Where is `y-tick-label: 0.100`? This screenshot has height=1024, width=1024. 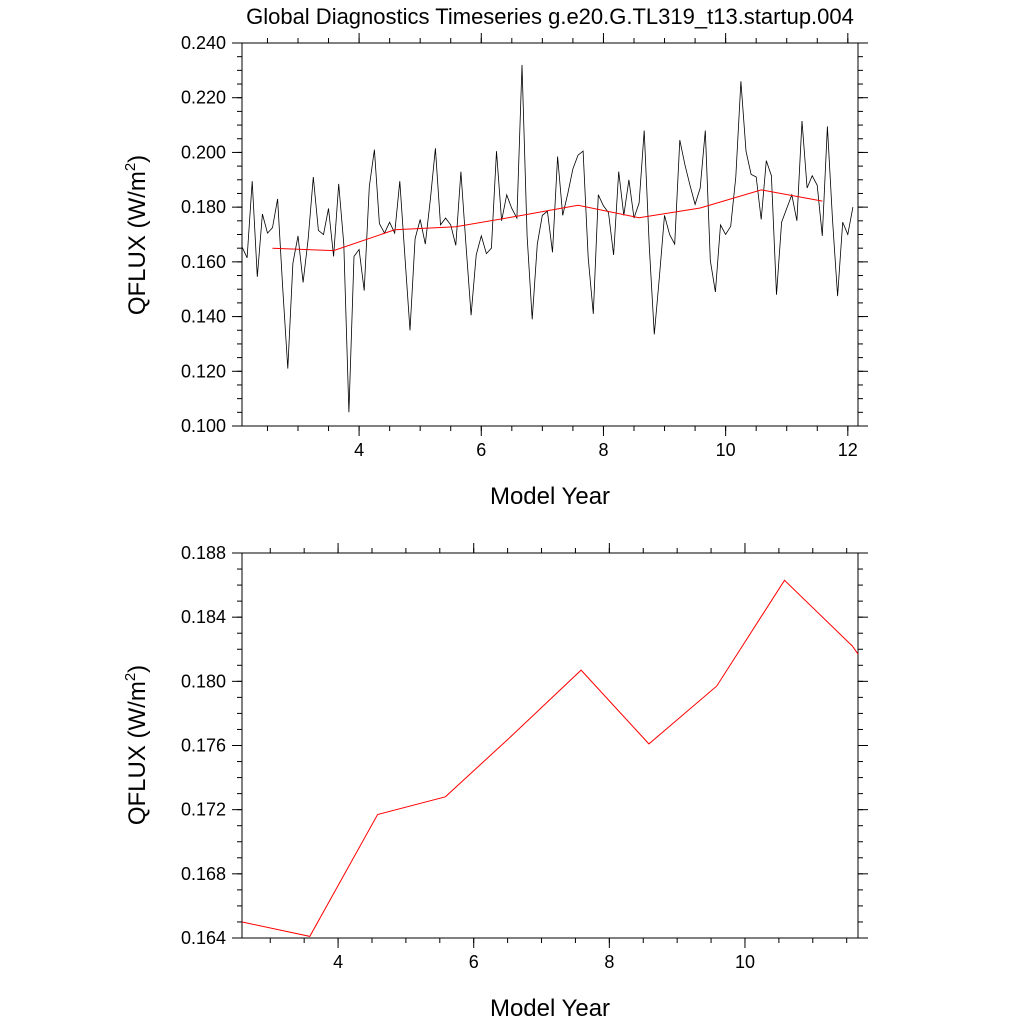 y-tick-label: 0.100 is located at coordinates (203, 426).